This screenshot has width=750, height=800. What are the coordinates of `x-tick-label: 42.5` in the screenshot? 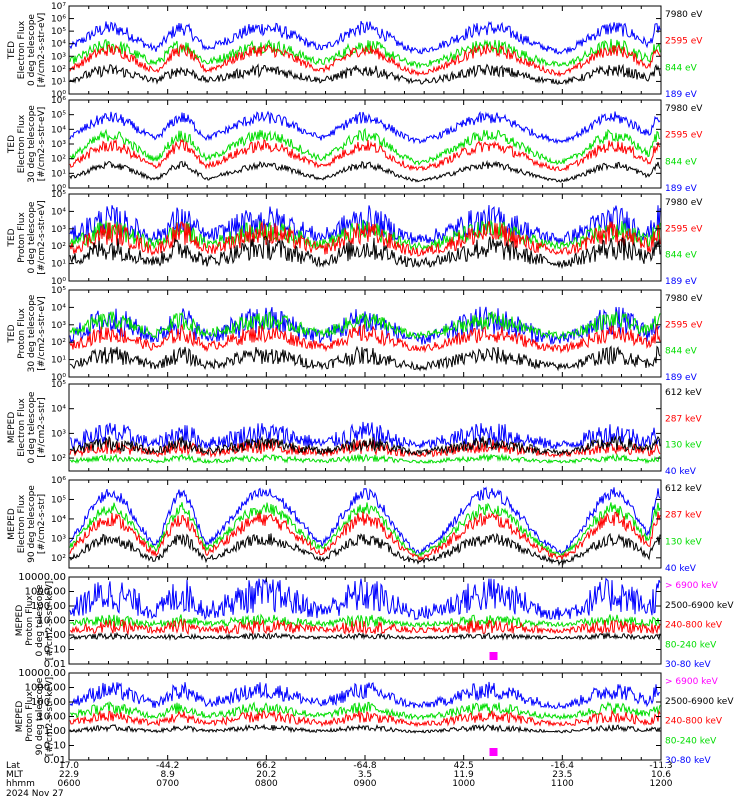 It's located at (464, 766).